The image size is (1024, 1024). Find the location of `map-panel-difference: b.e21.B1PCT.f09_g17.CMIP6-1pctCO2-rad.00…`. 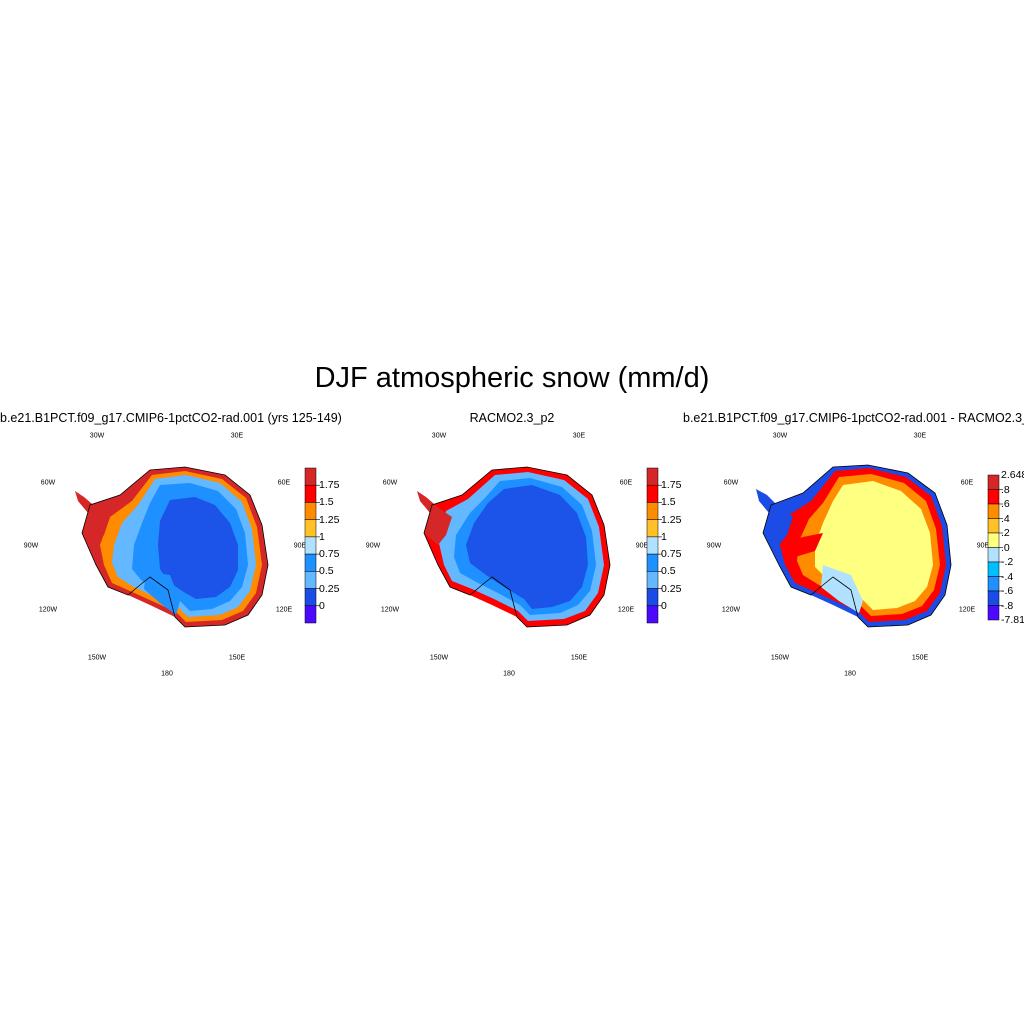

map-panel-difference: b.e21.B1PCT.f09_g17.CMIP6-1pctCO2-rad.00… is located at coordinates (853, 550).